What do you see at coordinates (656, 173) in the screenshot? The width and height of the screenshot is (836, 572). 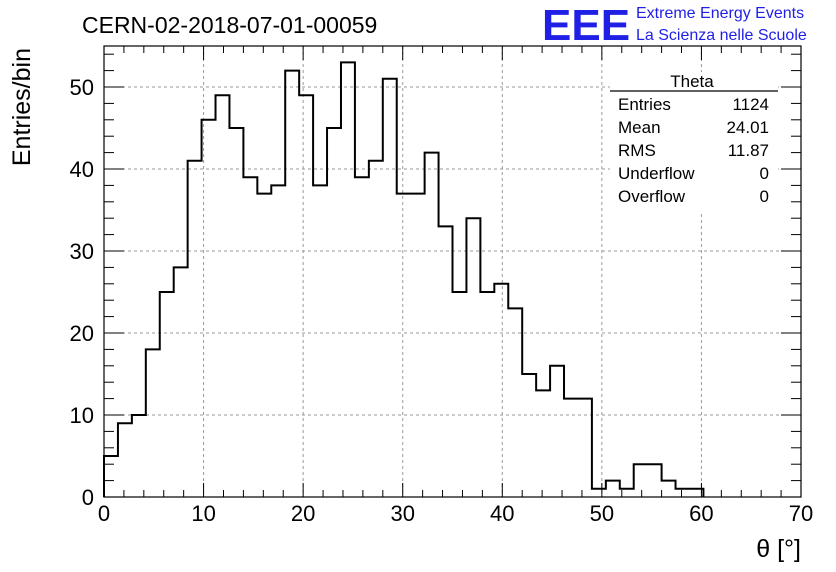 I see `stats-label: Underflow` at bounding box center [656, 173].